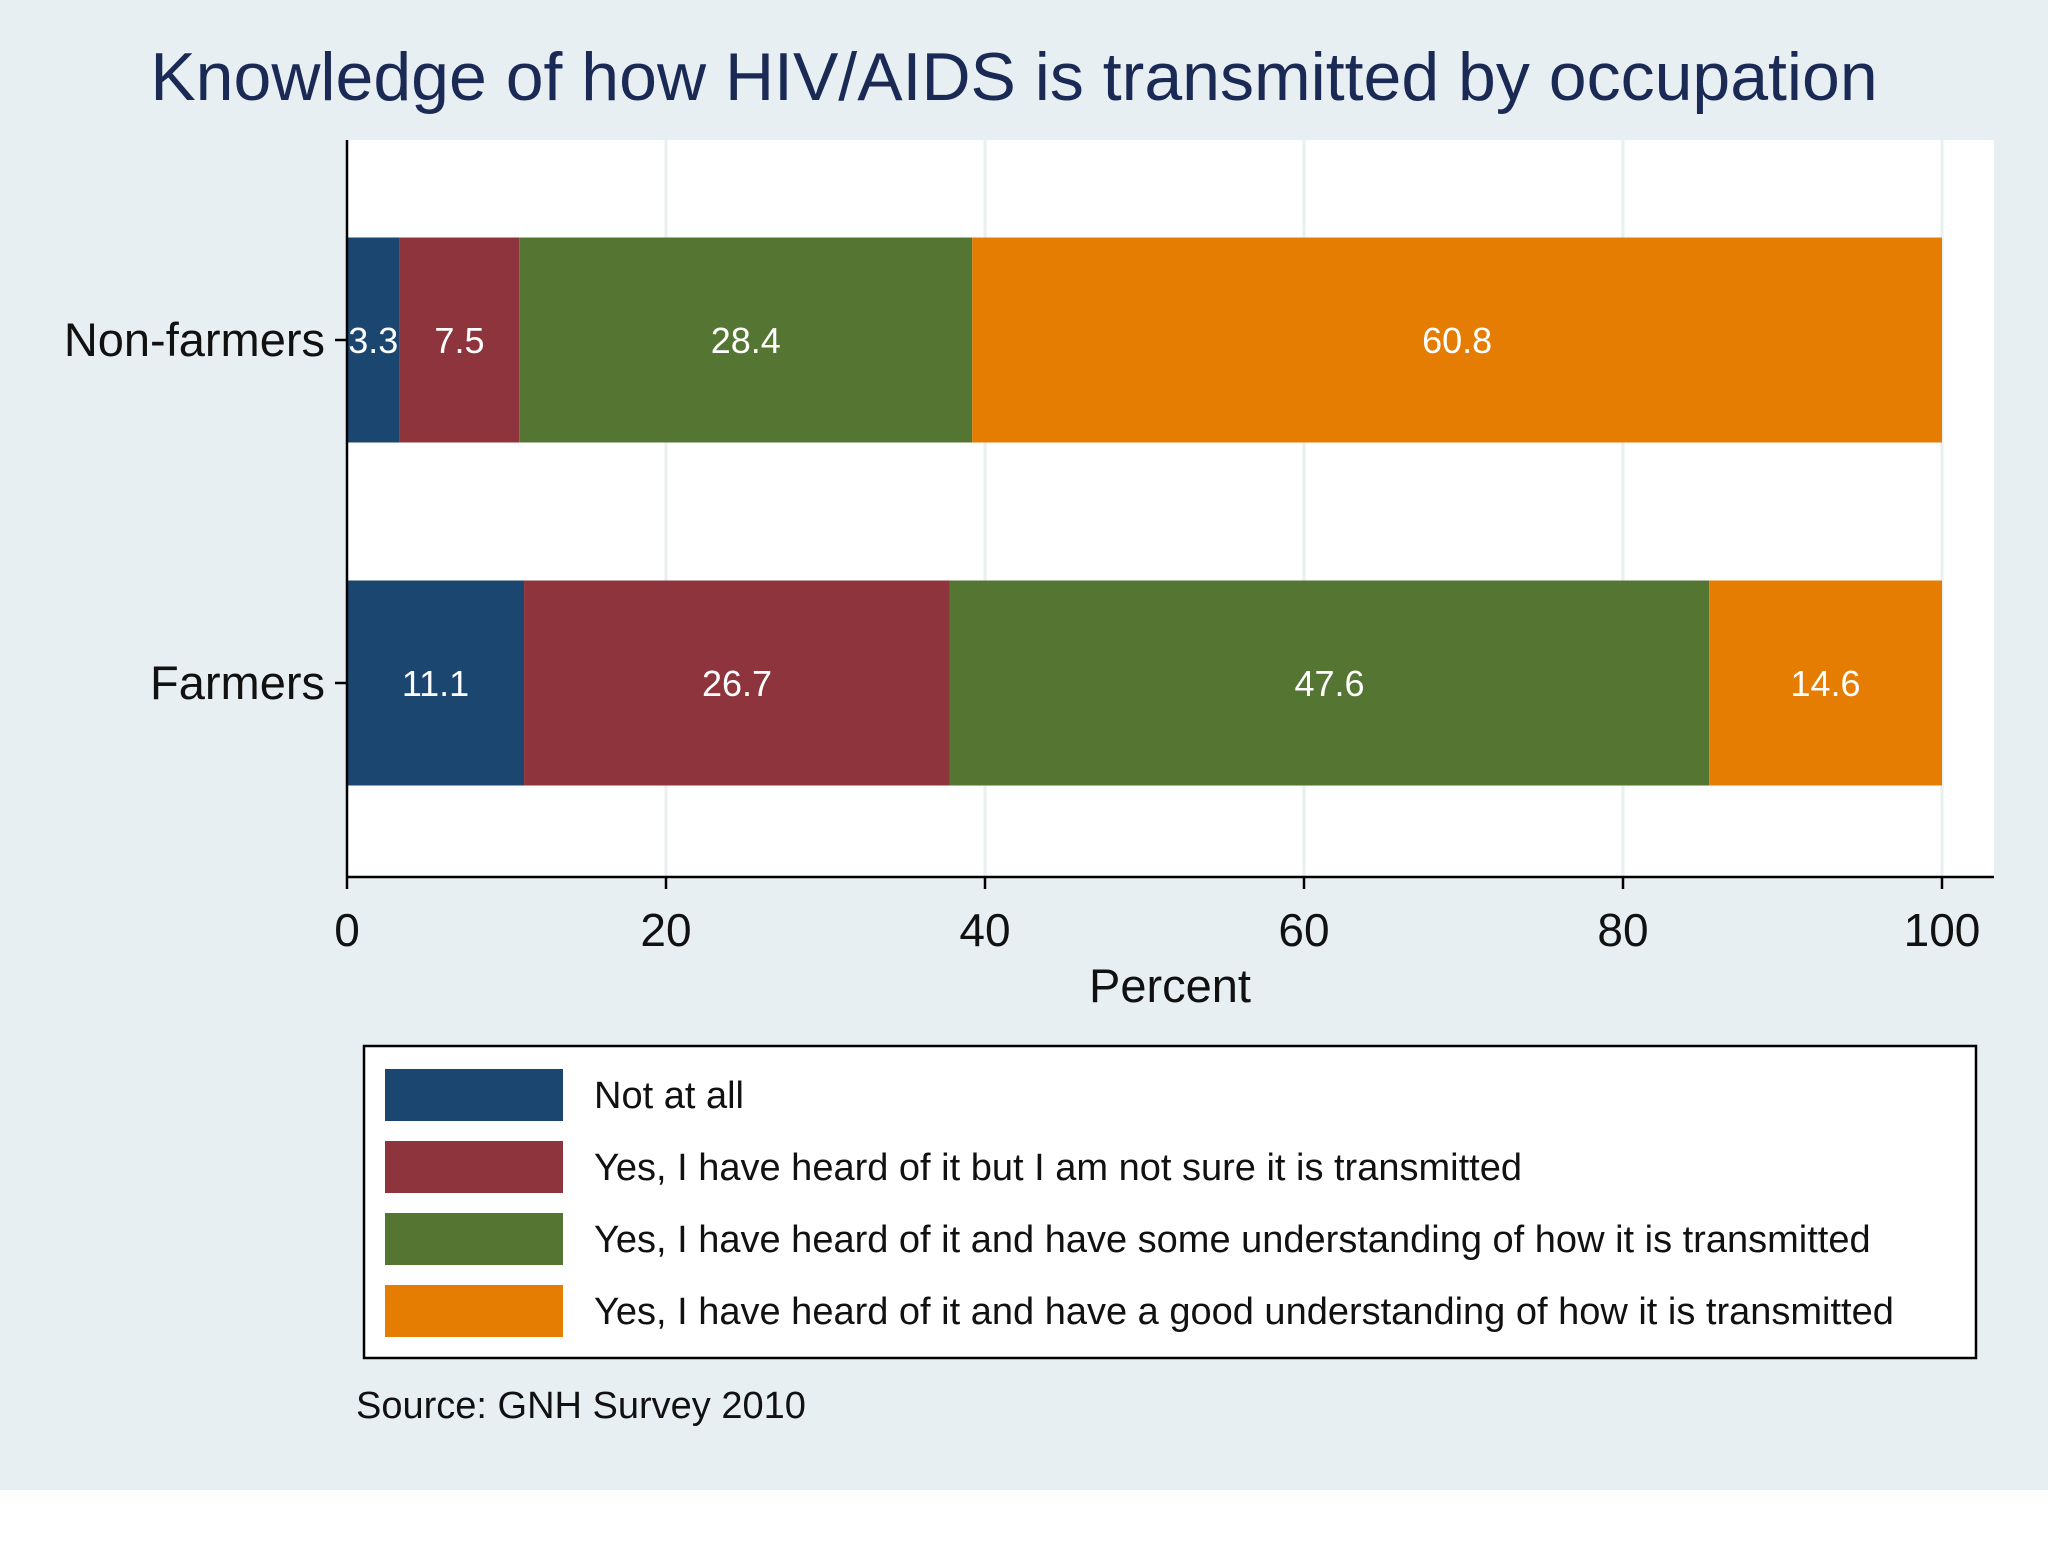  I want to click on x-tick-label: 60, so click(1303, 930).